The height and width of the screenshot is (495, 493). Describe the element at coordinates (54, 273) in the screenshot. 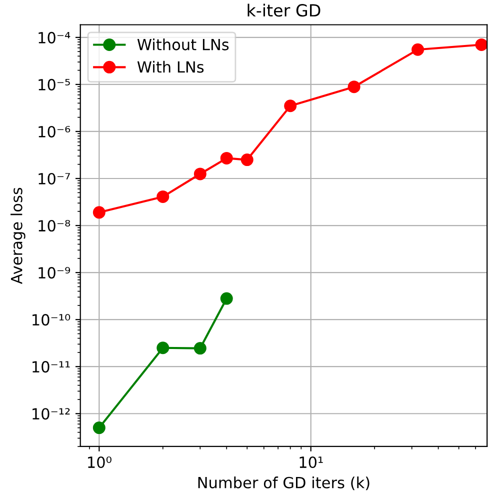

I see `y-tick-label: 10⁻⁹` at that location.